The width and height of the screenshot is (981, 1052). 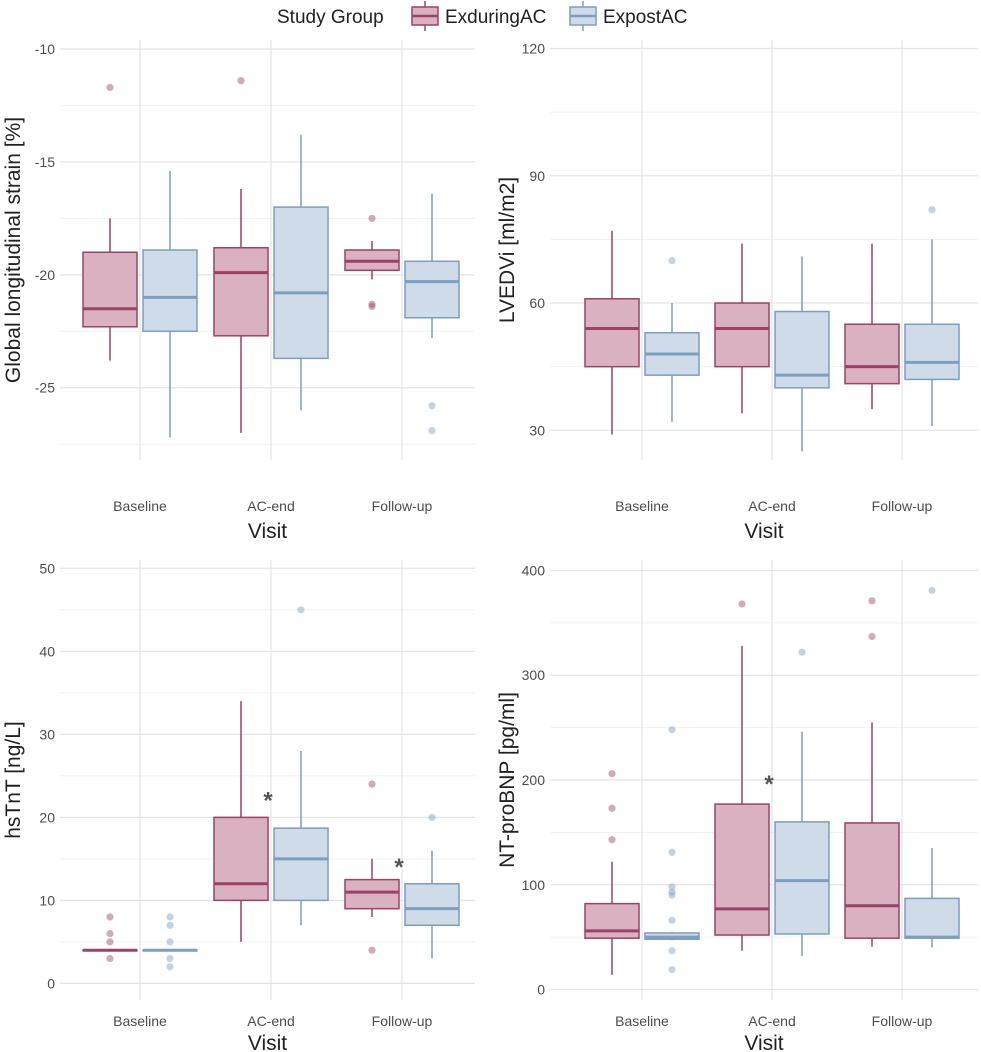 What do you see at coordinates (763, 531) in the screenshot?
I see `lvedvi-x-axis-title: Visit` at bounding box center [763, 531].